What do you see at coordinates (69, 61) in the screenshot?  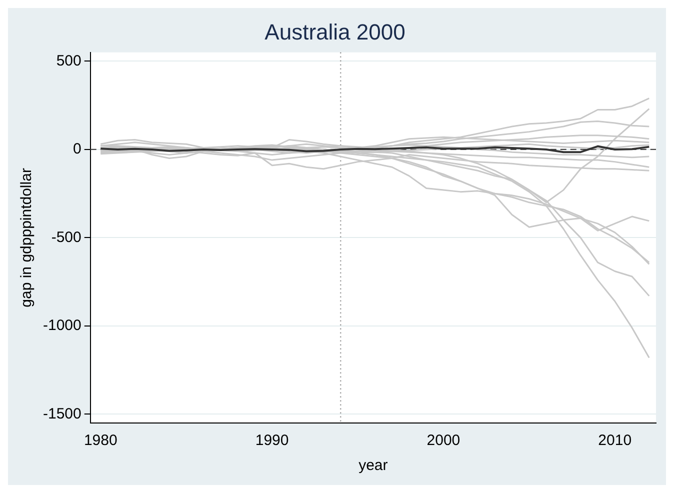 I see `y-tick-label: 500` at bounding box center [69, 61].